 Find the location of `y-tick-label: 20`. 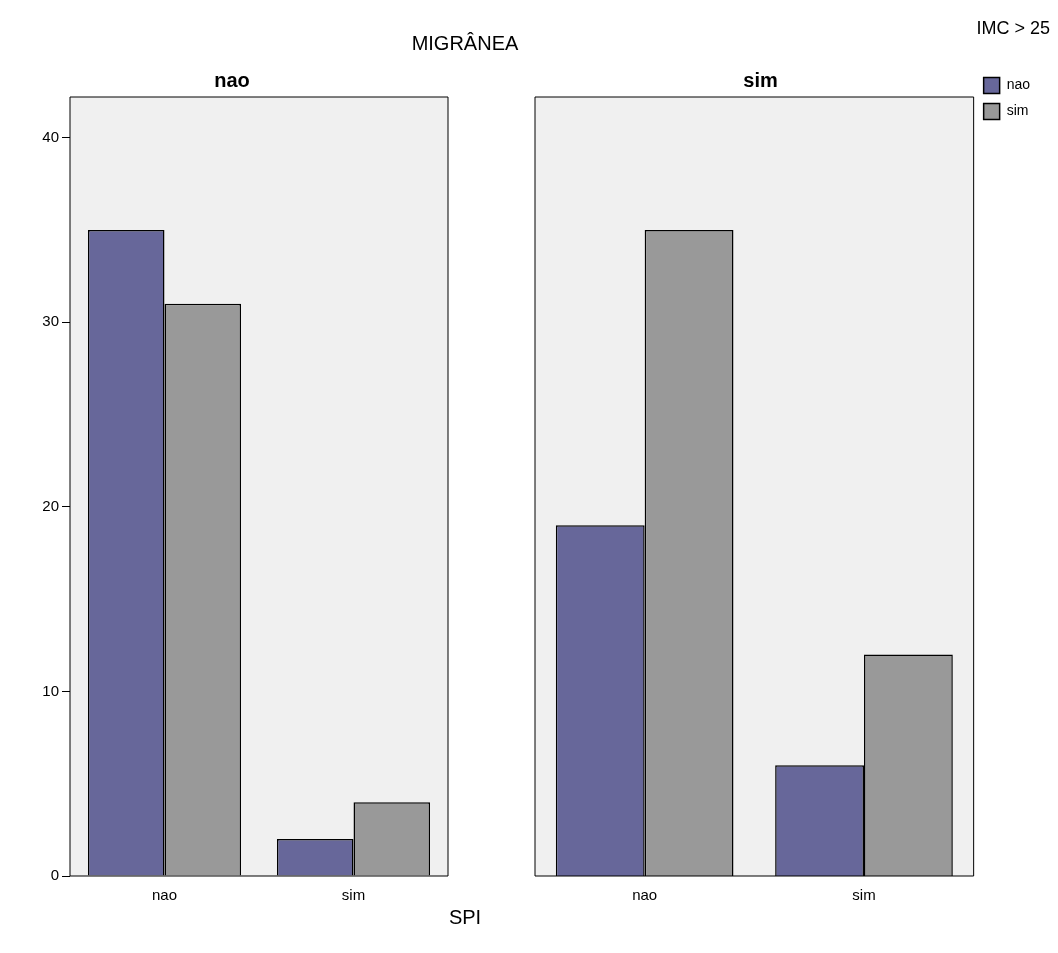

y-tick-label: 20 is located at coordinates (50, 505).